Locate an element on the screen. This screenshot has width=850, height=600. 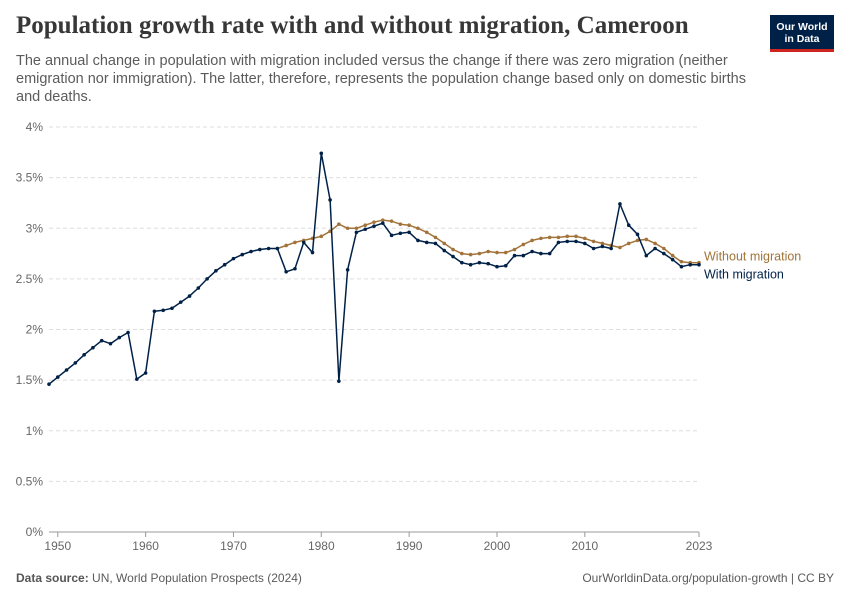
x-tick-label: 1990 is located at coordinates (409, 546).